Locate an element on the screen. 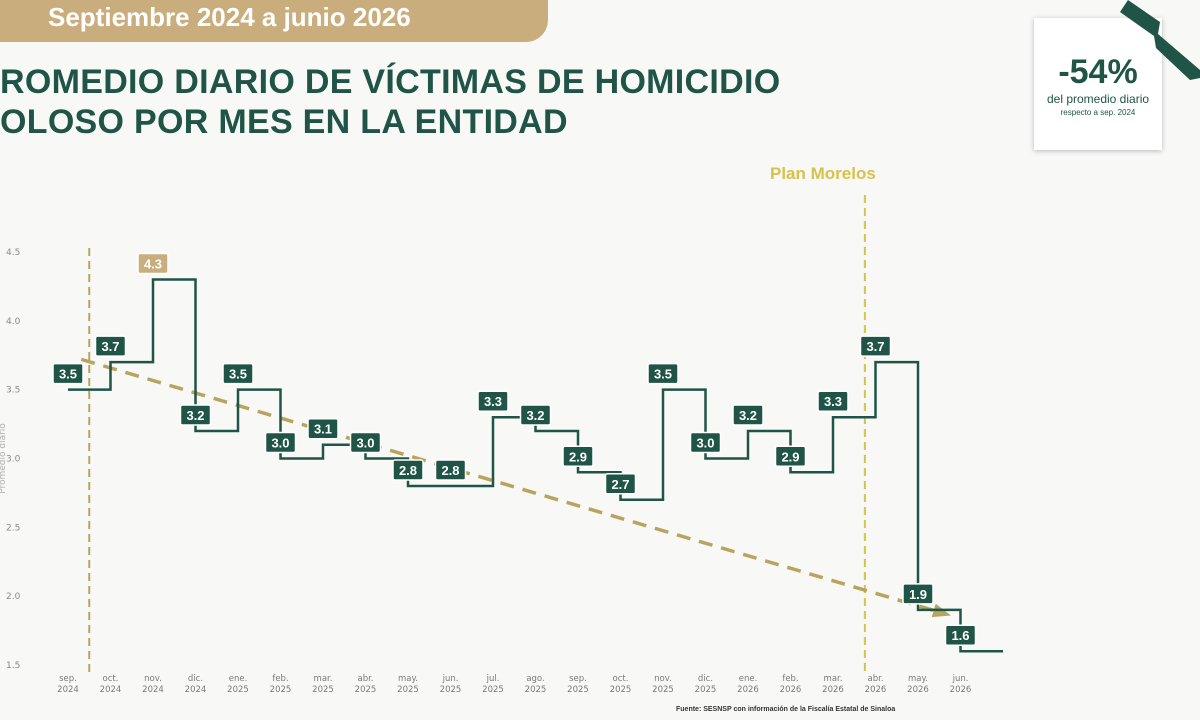 The width and height of the screenshot is (1200, 720). x-tick-month-18: mar. is located at coordinates (833, 679).